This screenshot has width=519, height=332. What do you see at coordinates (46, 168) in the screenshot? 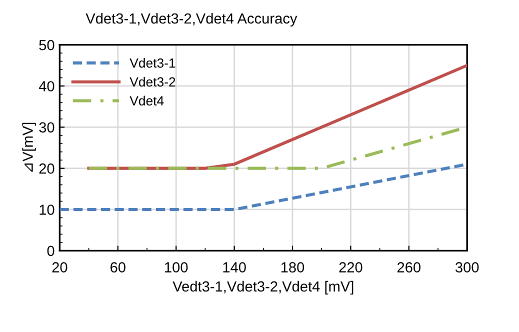
I see `y-tick-label: 20` at bounding box center [46, 168].